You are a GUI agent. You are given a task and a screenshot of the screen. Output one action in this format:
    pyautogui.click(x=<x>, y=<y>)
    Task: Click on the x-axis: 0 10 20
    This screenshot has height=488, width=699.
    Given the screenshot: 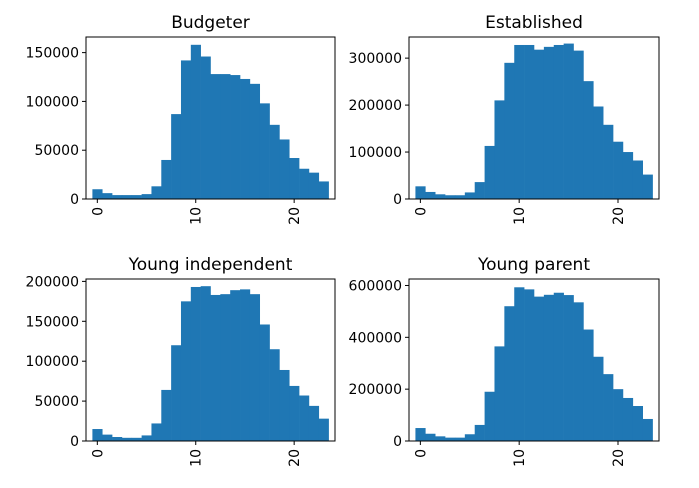 What is the action you would take?
    pyautogui.click(x=520, y=212)
    